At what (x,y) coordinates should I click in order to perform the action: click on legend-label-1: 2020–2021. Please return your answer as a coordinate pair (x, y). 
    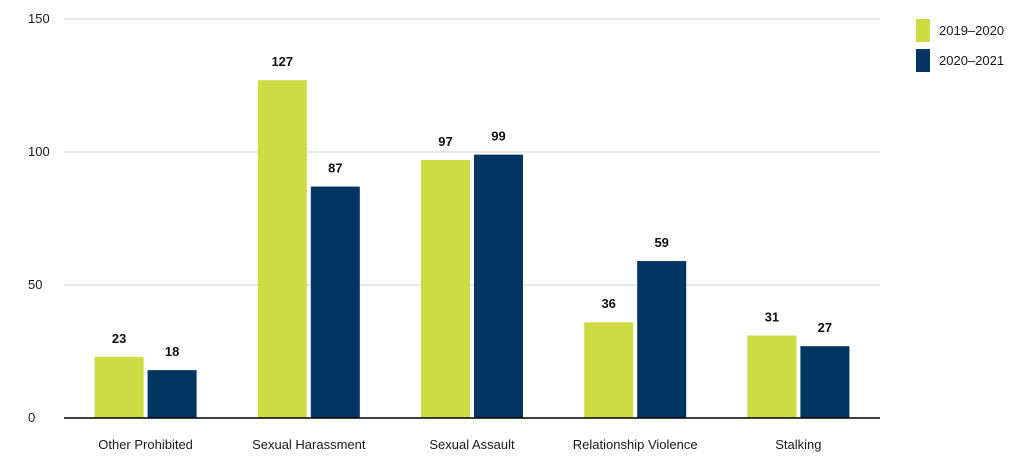
    Looking at the image, I should click on (971, 60).